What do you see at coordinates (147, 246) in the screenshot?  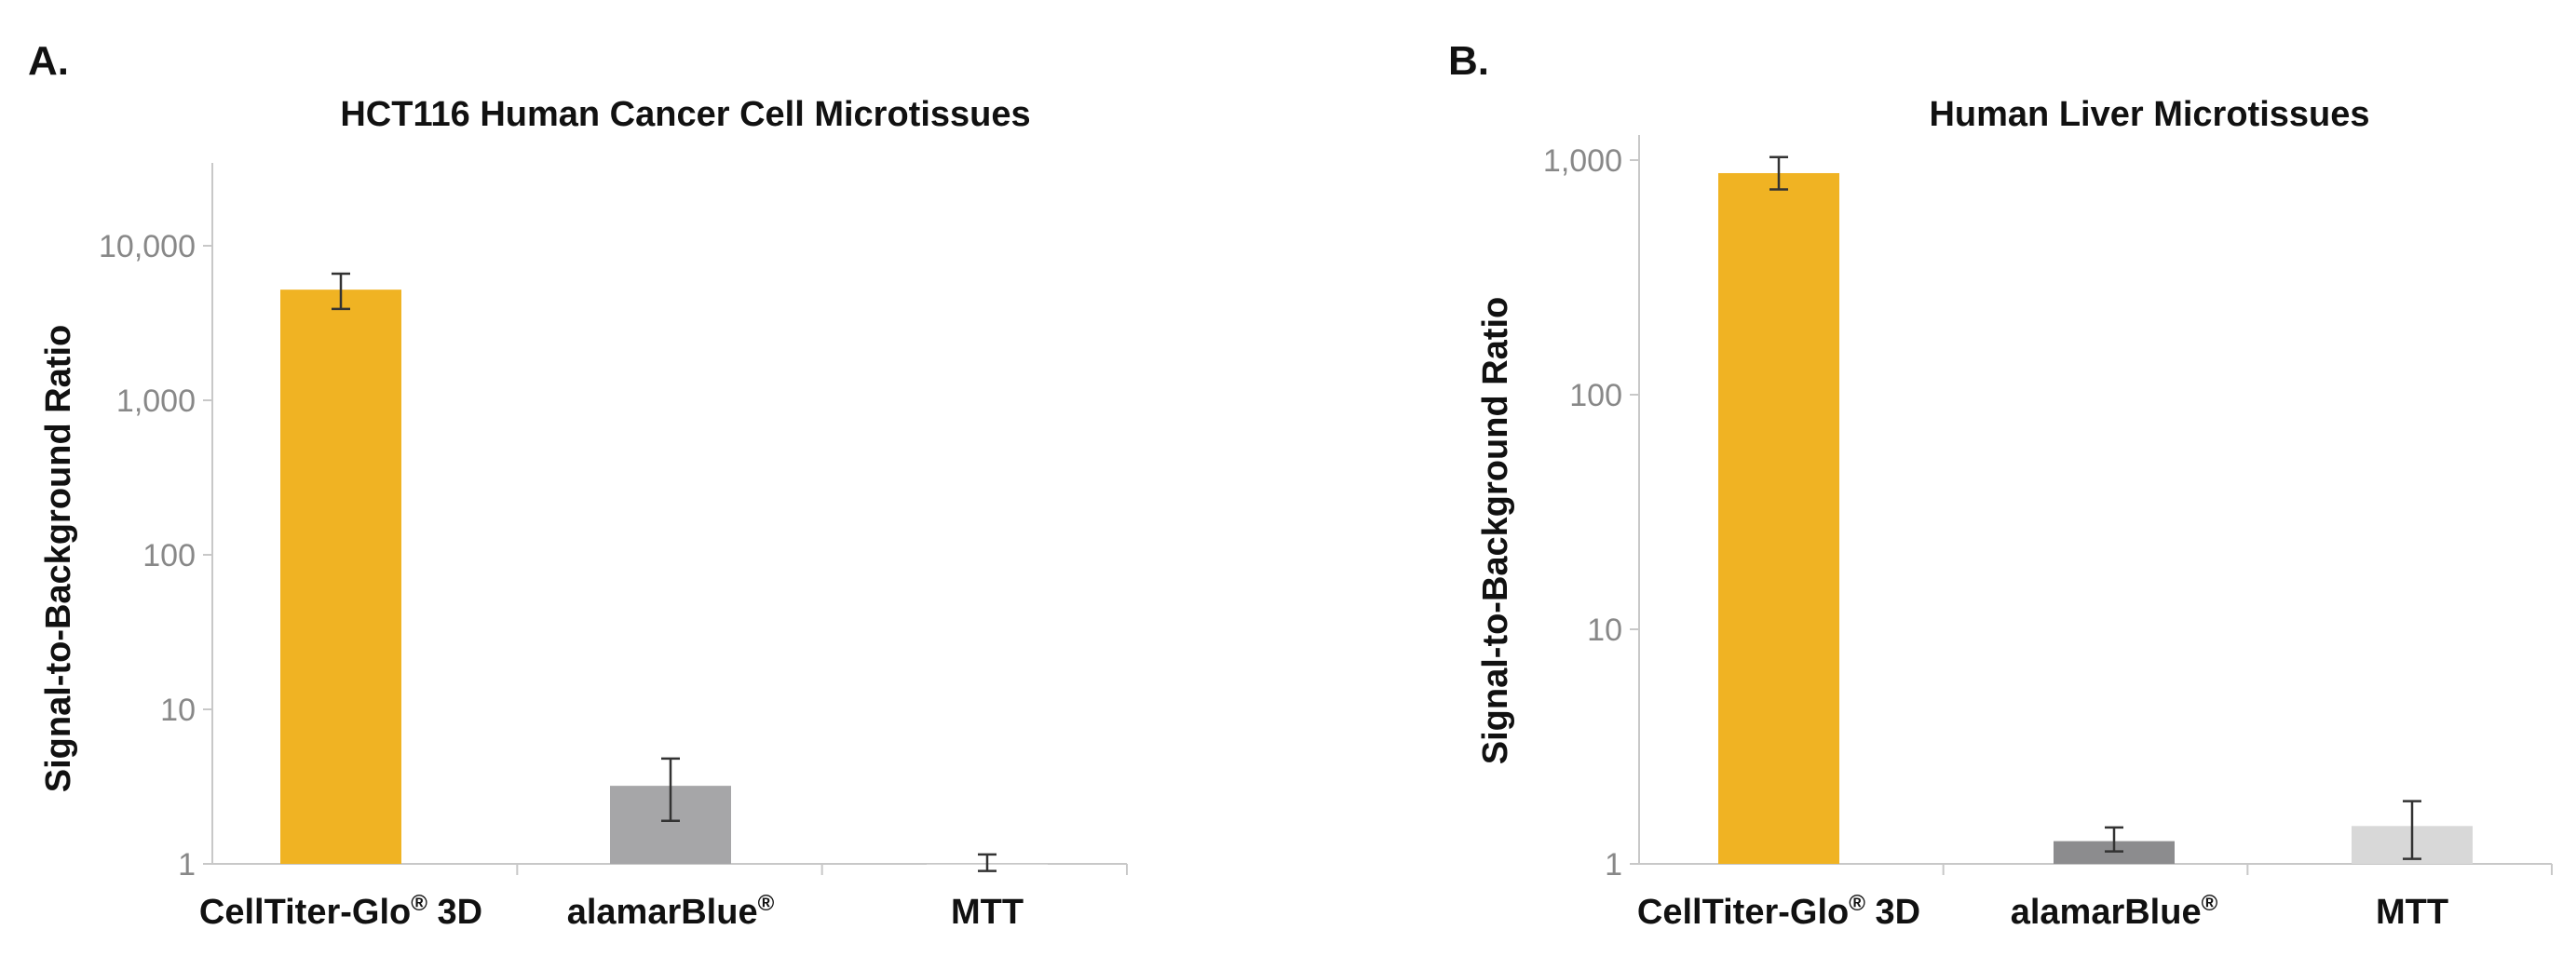 I see `y-tick-label: 10,000` at bounding box center [147, 246].